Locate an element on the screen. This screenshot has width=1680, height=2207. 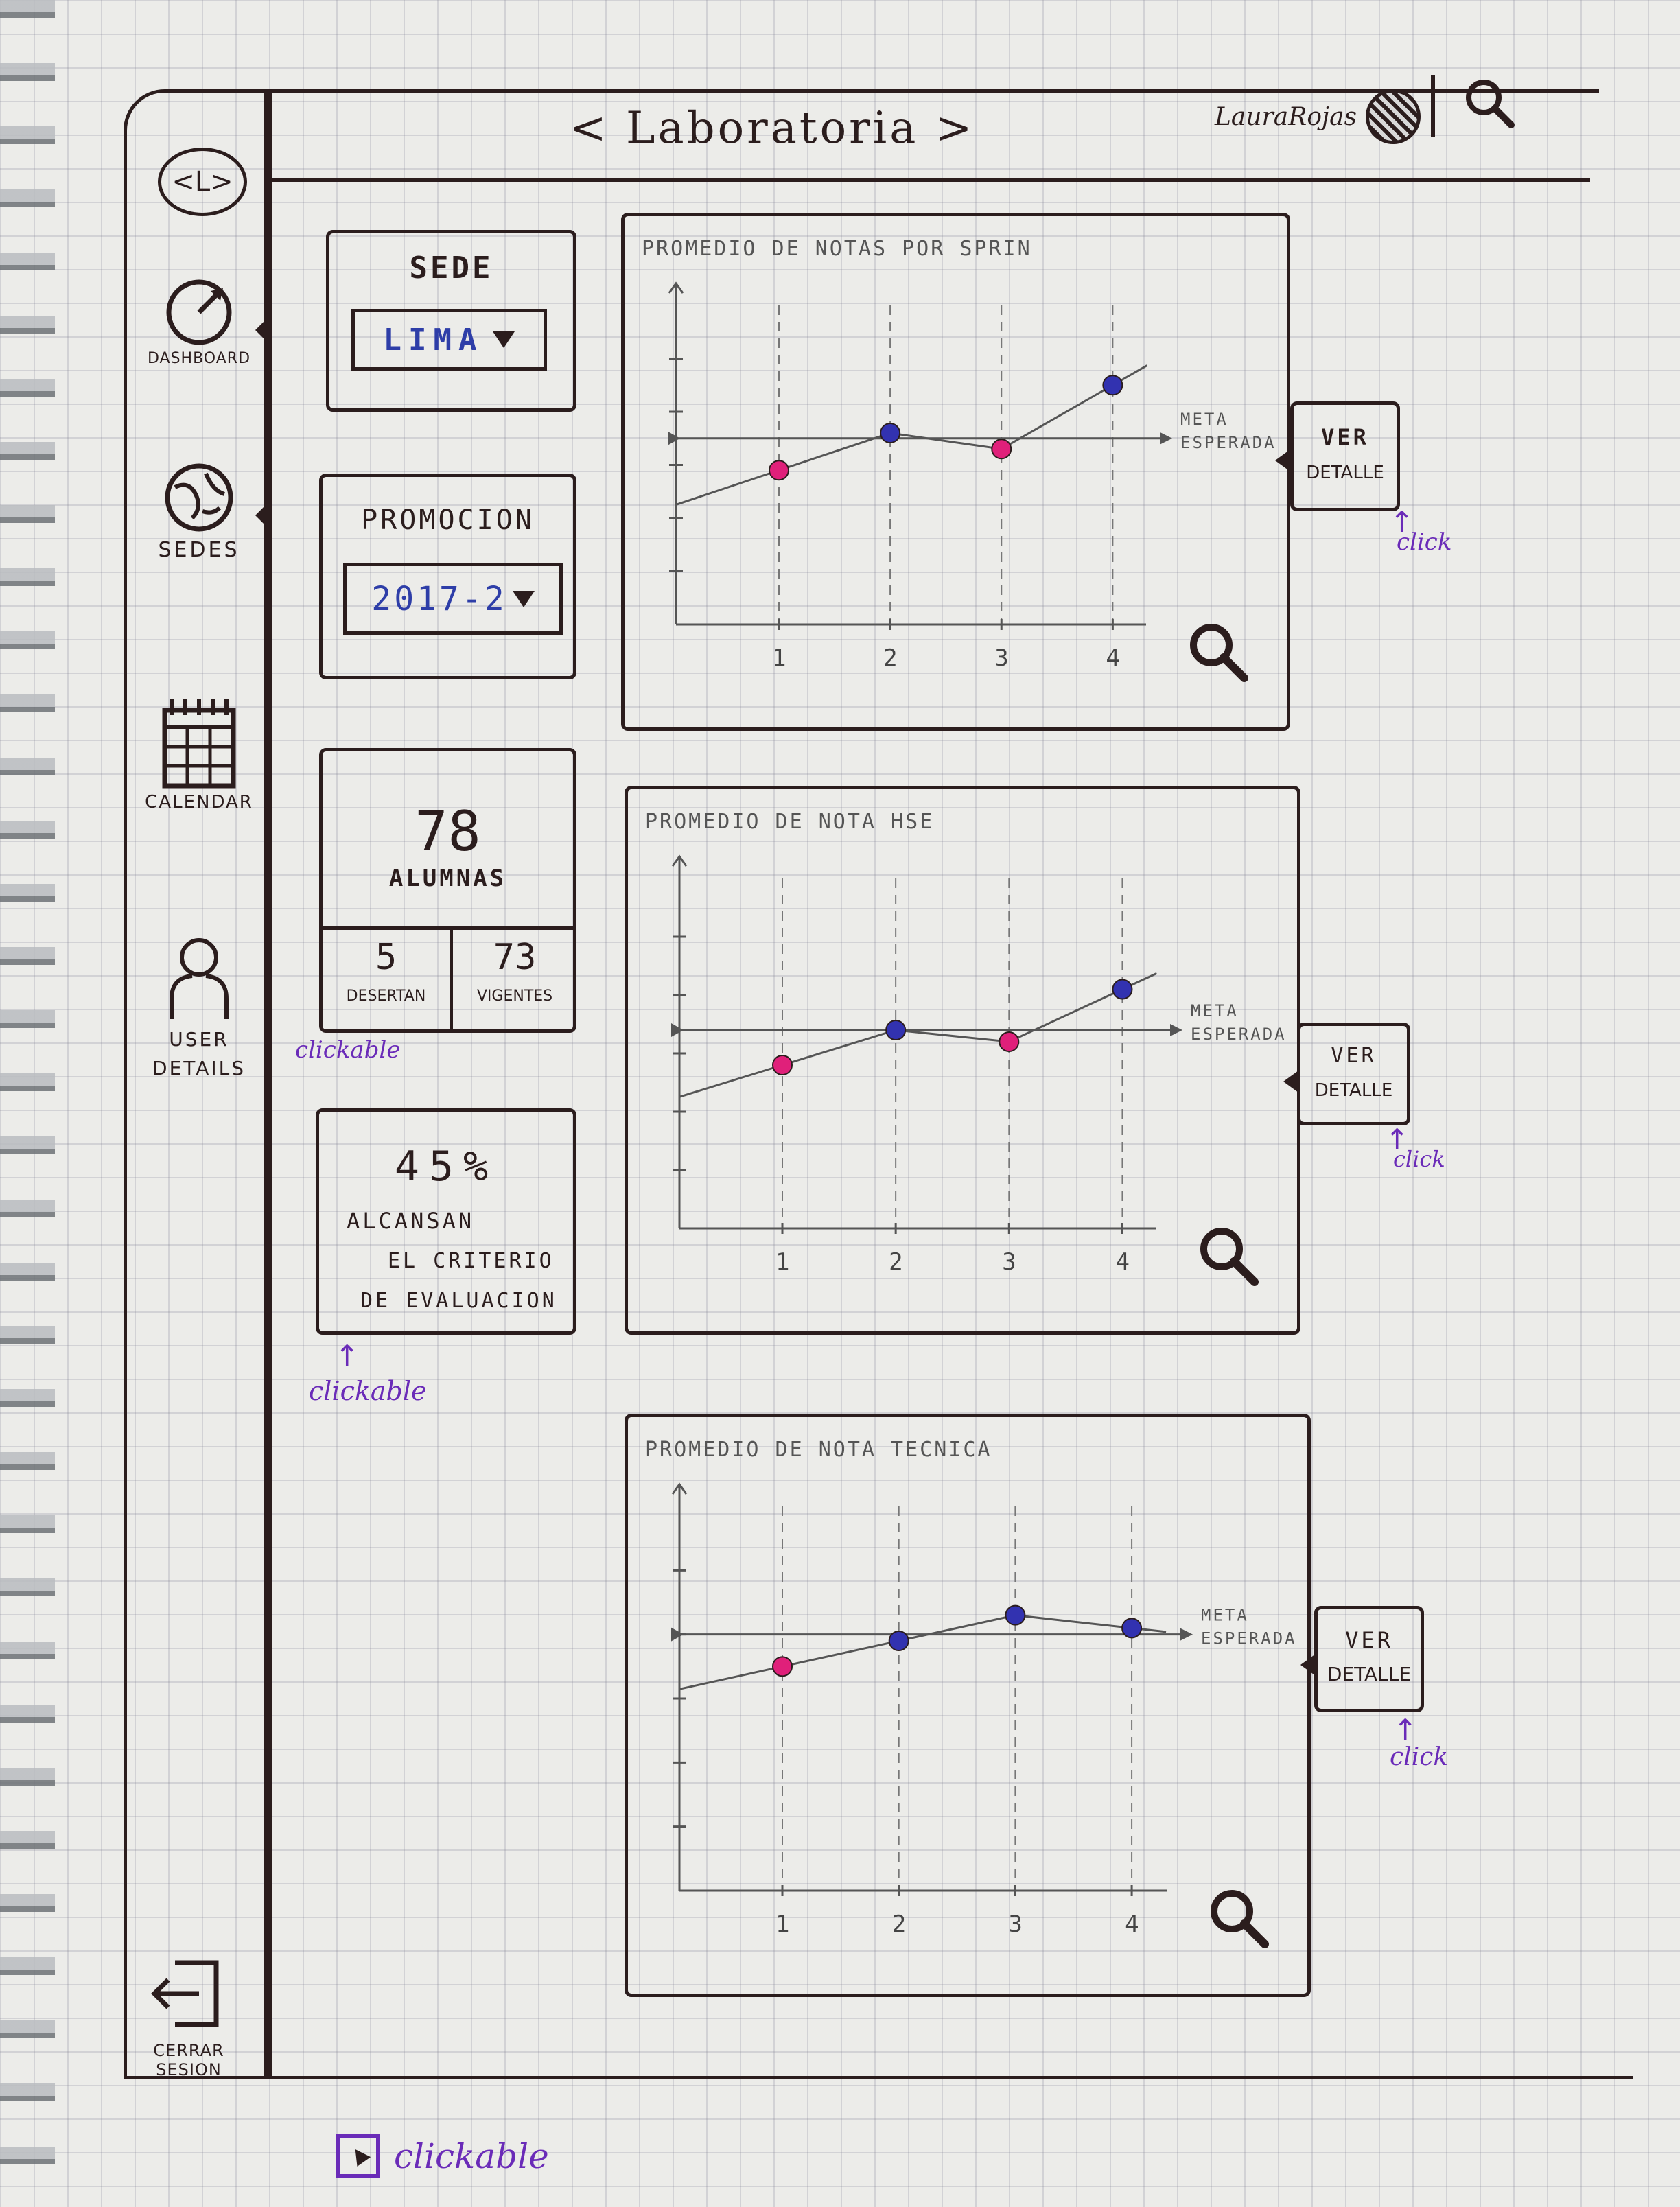
stat-divider is located at coordinates (448, 928).